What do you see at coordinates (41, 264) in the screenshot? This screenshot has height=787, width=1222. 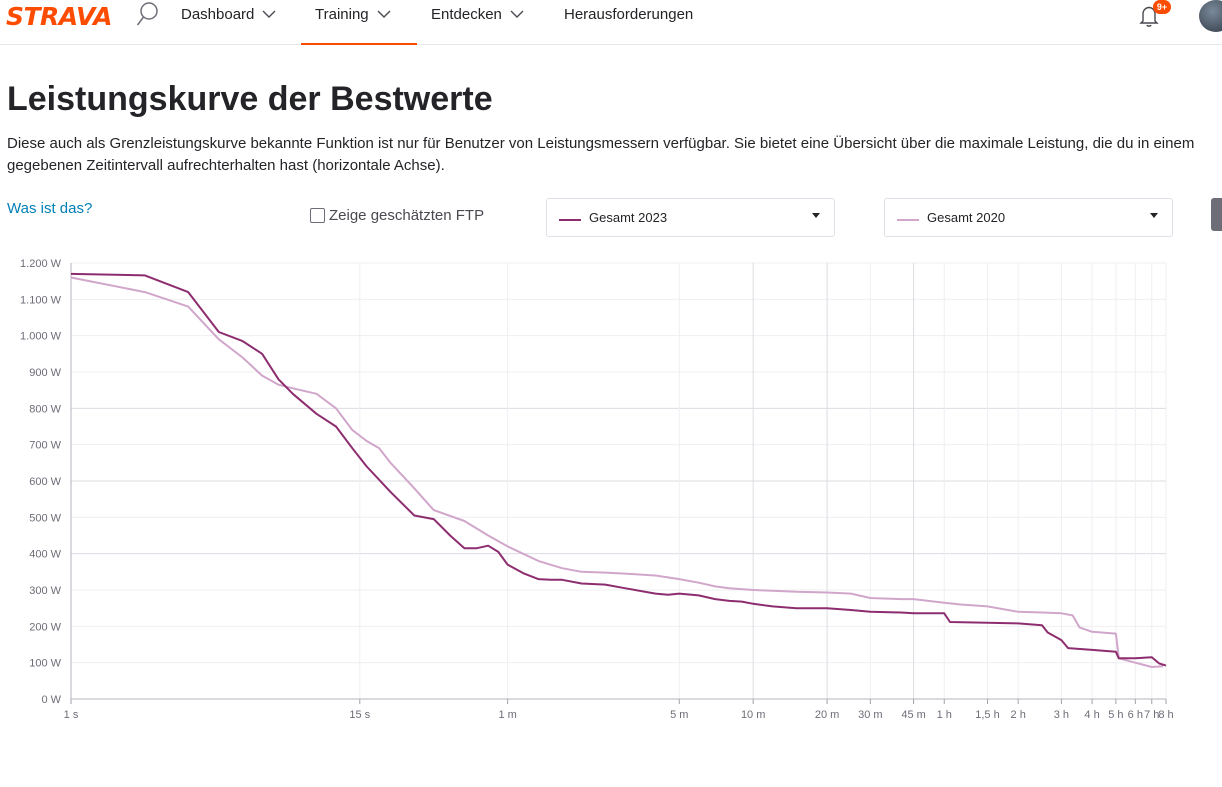 I see `y-tick-label: 1.200 W` at bounding box center [41, 264].